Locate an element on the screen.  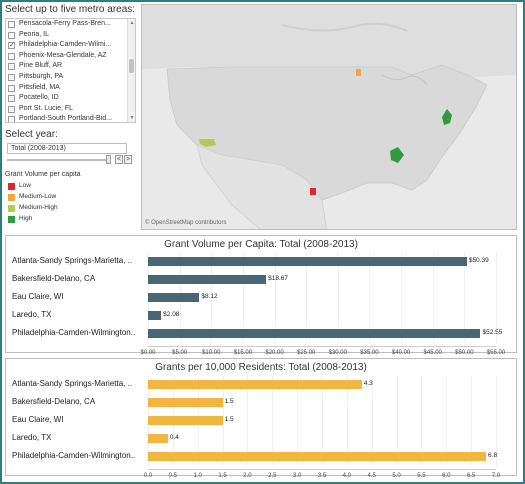
x-tick-label: 4.5 is located at coordinates (371, 476).